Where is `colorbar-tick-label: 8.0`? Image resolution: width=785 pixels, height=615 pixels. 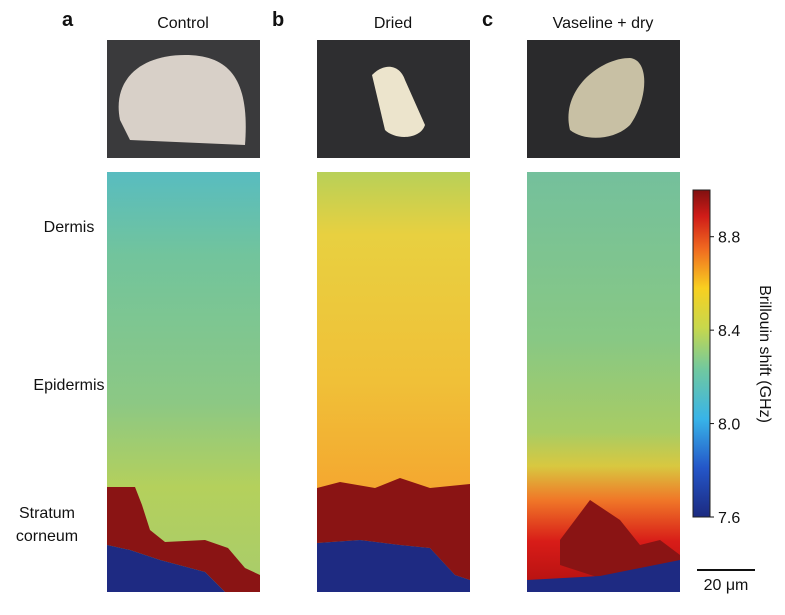
colorbar-tick-label: 8.0 is located at coordinates (729, 425).